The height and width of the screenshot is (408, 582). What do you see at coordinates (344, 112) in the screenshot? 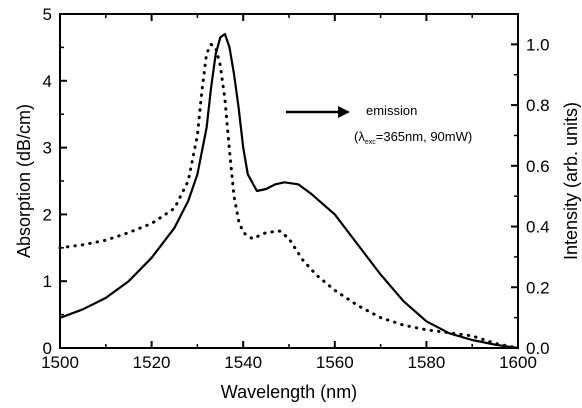
I see `annotation-arrow-head` at bounding box center [344, 112].